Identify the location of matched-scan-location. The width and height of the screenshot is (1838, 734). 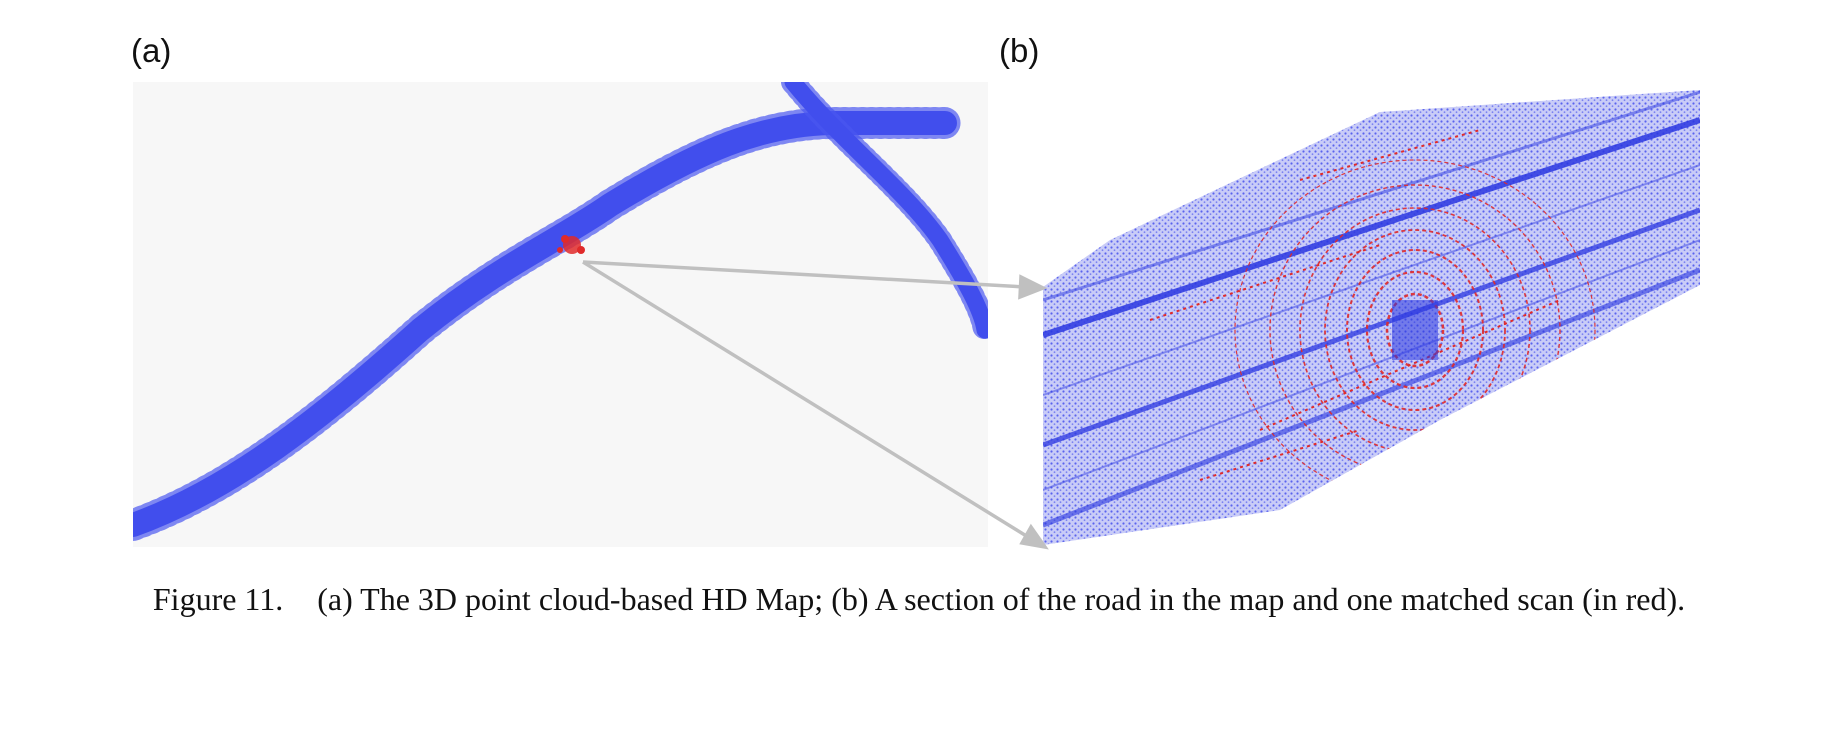
(571, 244).